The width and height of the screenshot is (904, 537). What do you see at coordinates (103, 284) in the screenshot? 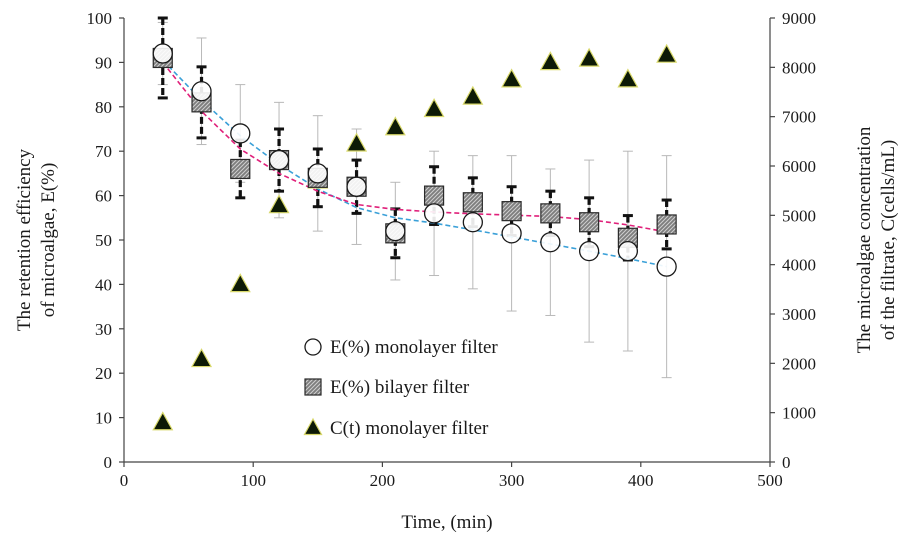
I see `y-tick-label: 40` at bounding box center [103, 284].